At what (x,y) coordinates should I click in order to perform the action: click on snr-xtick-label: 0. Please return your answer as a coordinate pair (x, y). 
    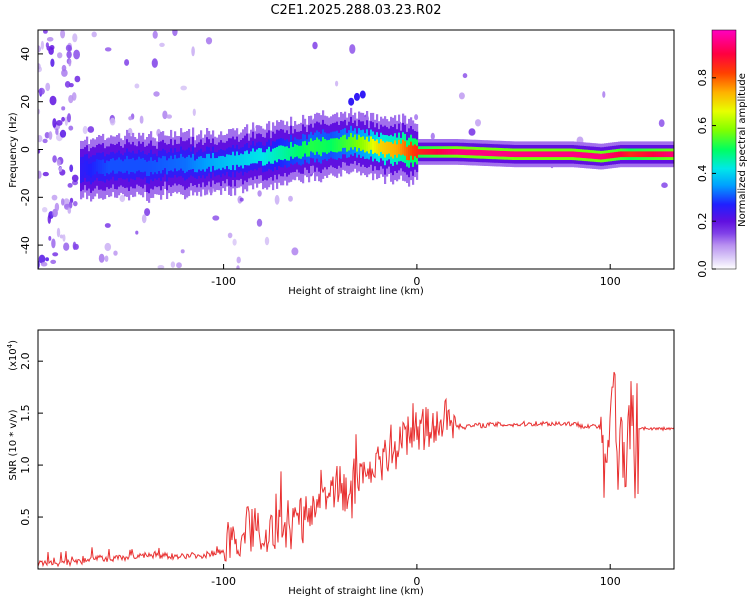
    Looking at the image, I should click on (416, 581).